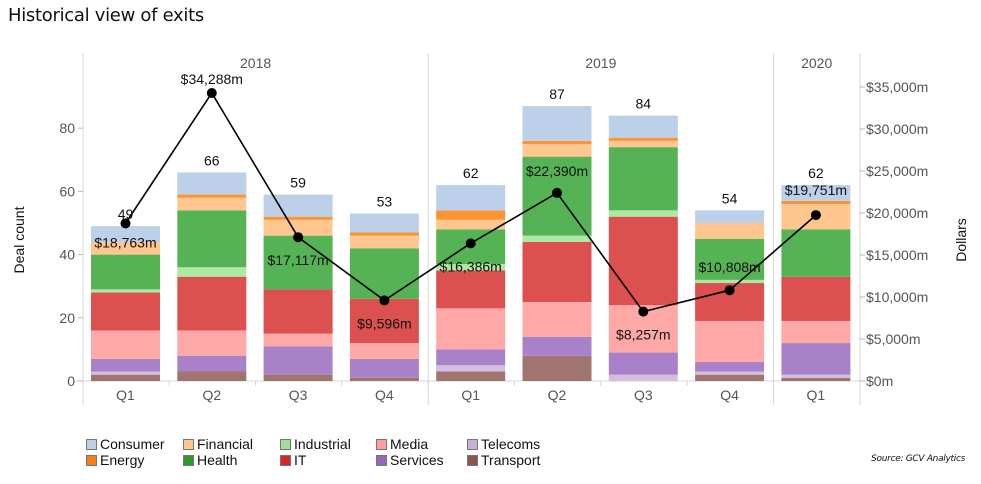 The height and width of the screenshot is (484, 981). What do you see at coordinates (71, 381) in the screenshot?
I see `y-tick-label: 0` at bounding box center [71, 381].